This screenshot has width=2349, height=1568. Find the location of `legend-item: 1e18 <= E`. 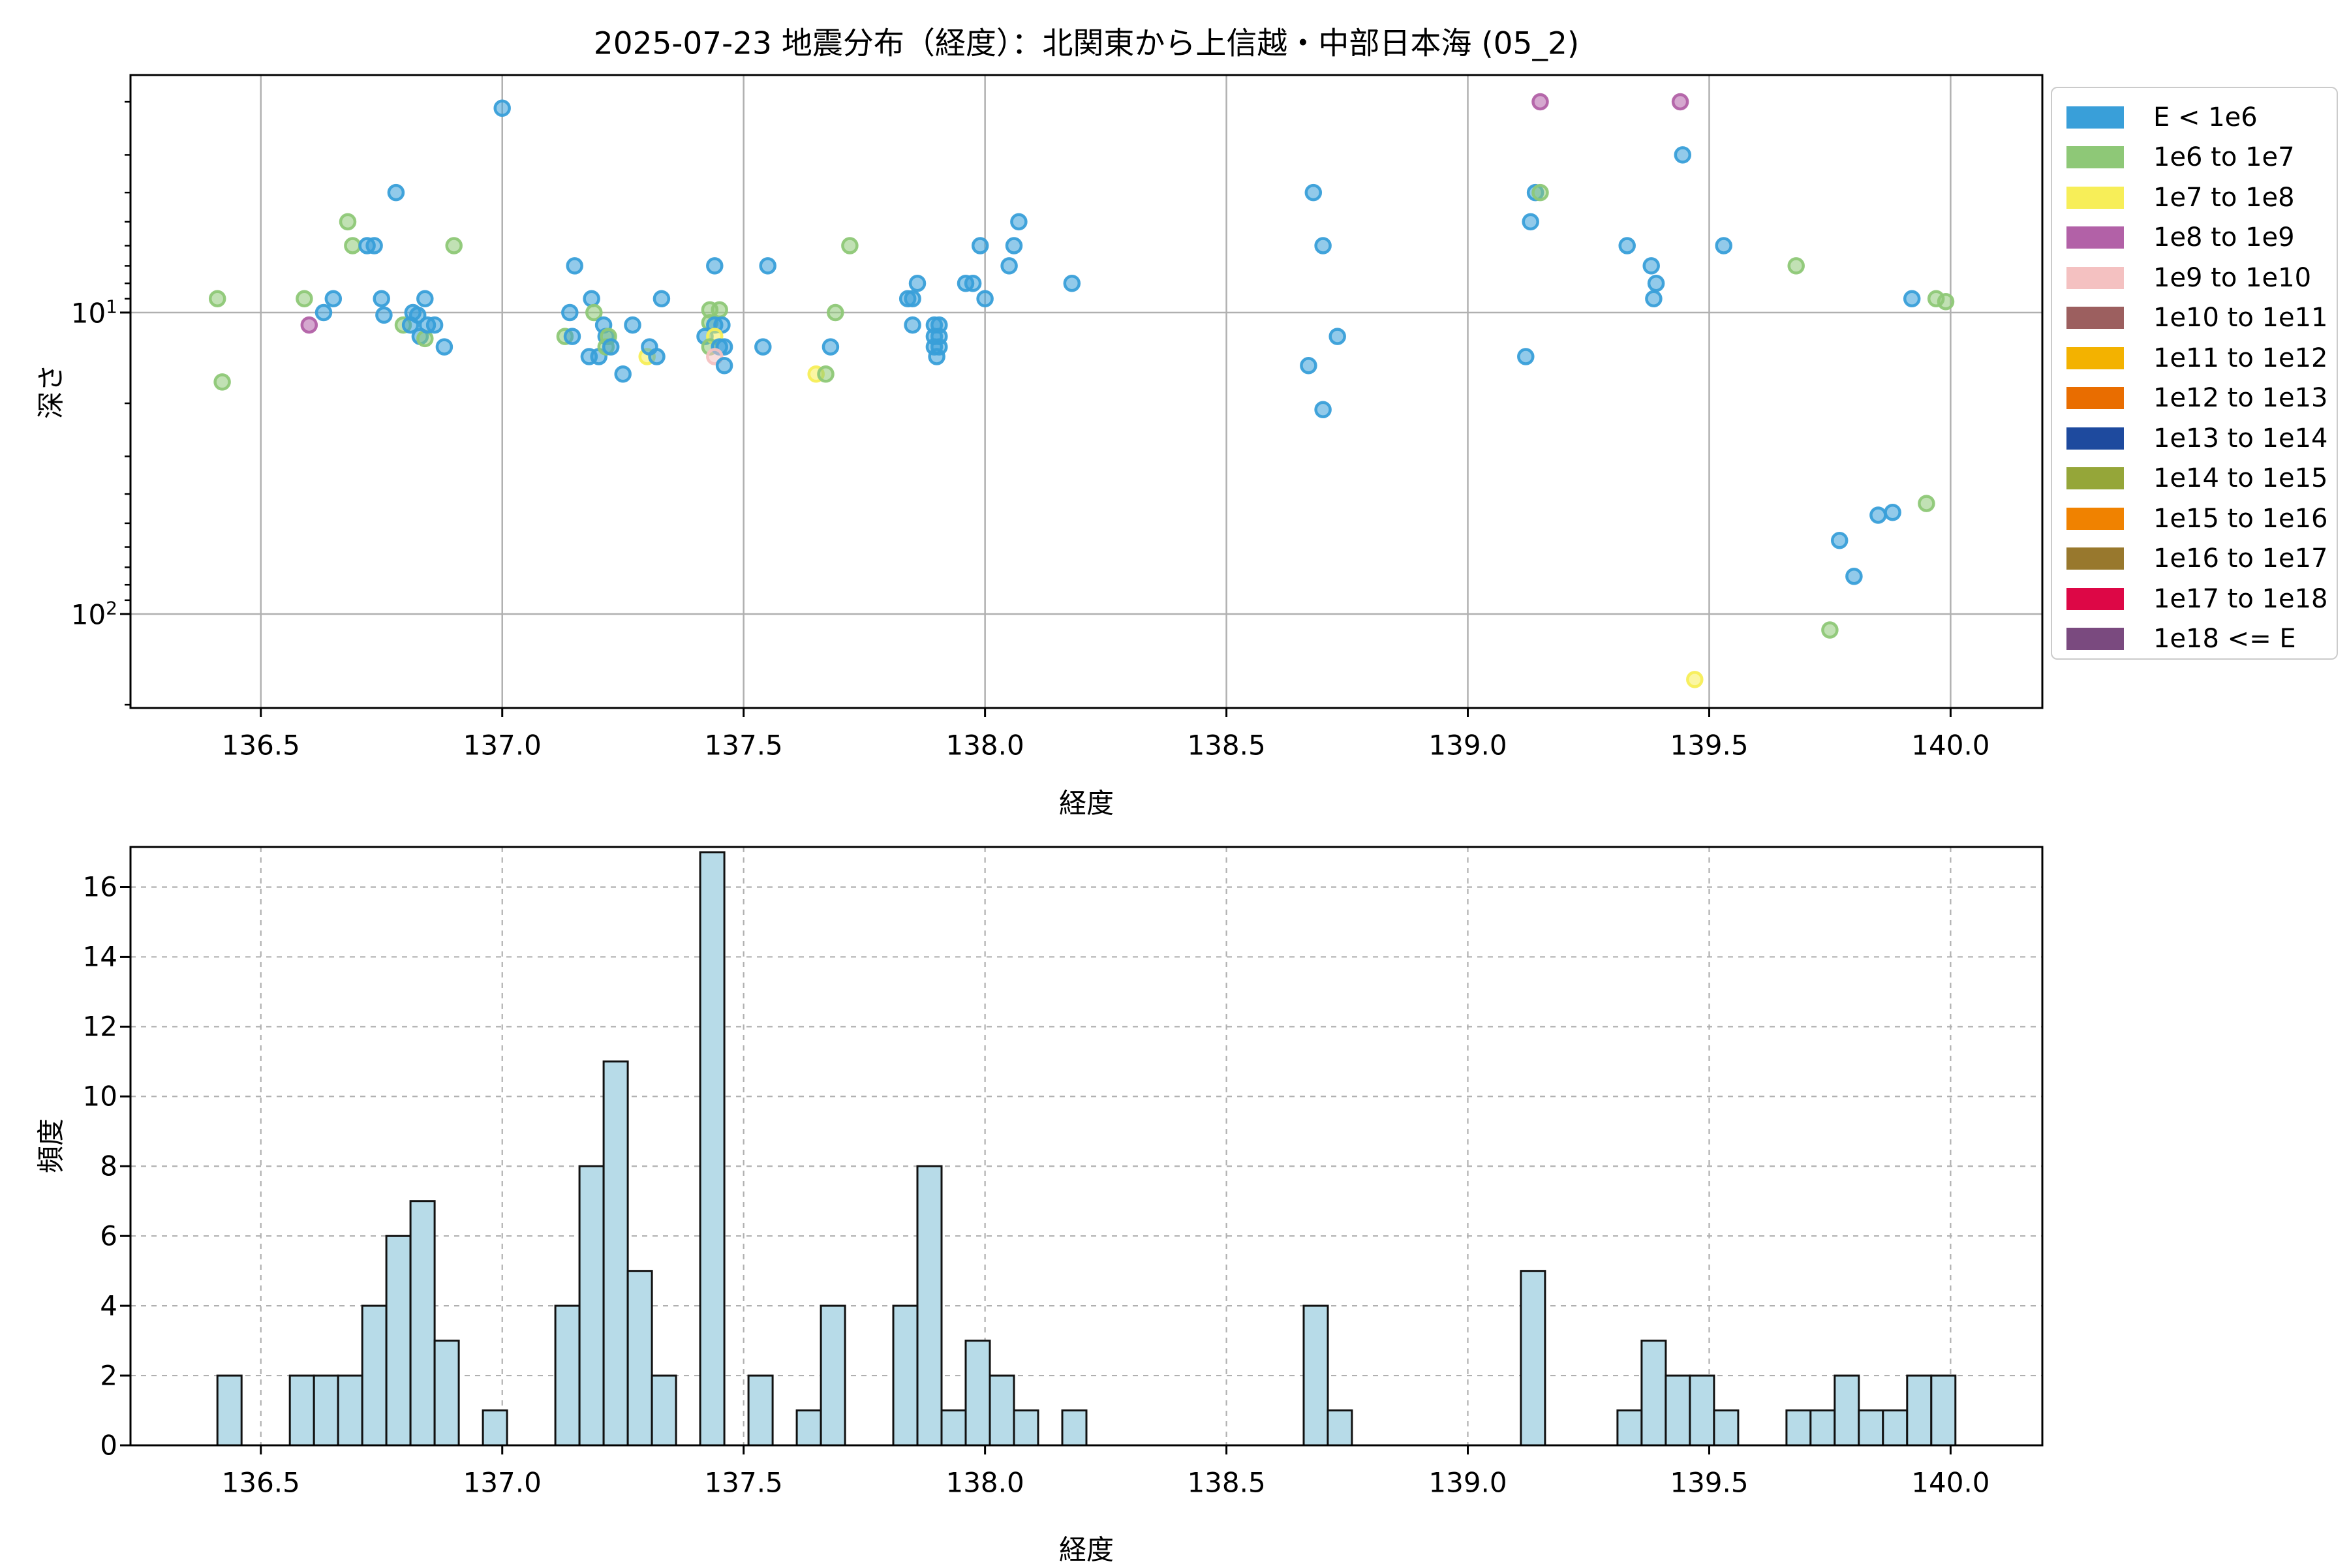

legend-item: 1e18 <= E is located at coordinates (2194, 639).